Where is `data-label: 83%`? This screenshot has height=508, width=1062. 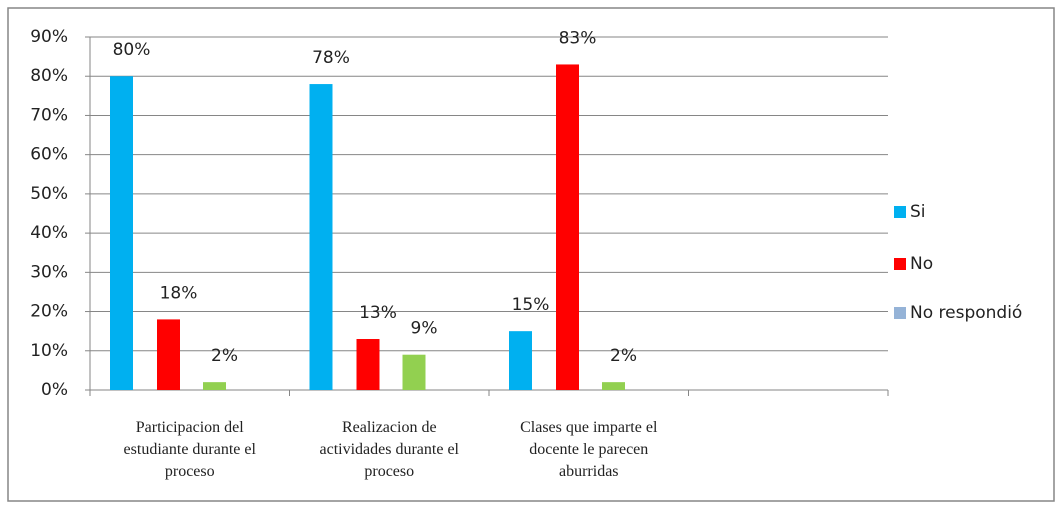
data-label: 83% is located at coordinates (578, 38).